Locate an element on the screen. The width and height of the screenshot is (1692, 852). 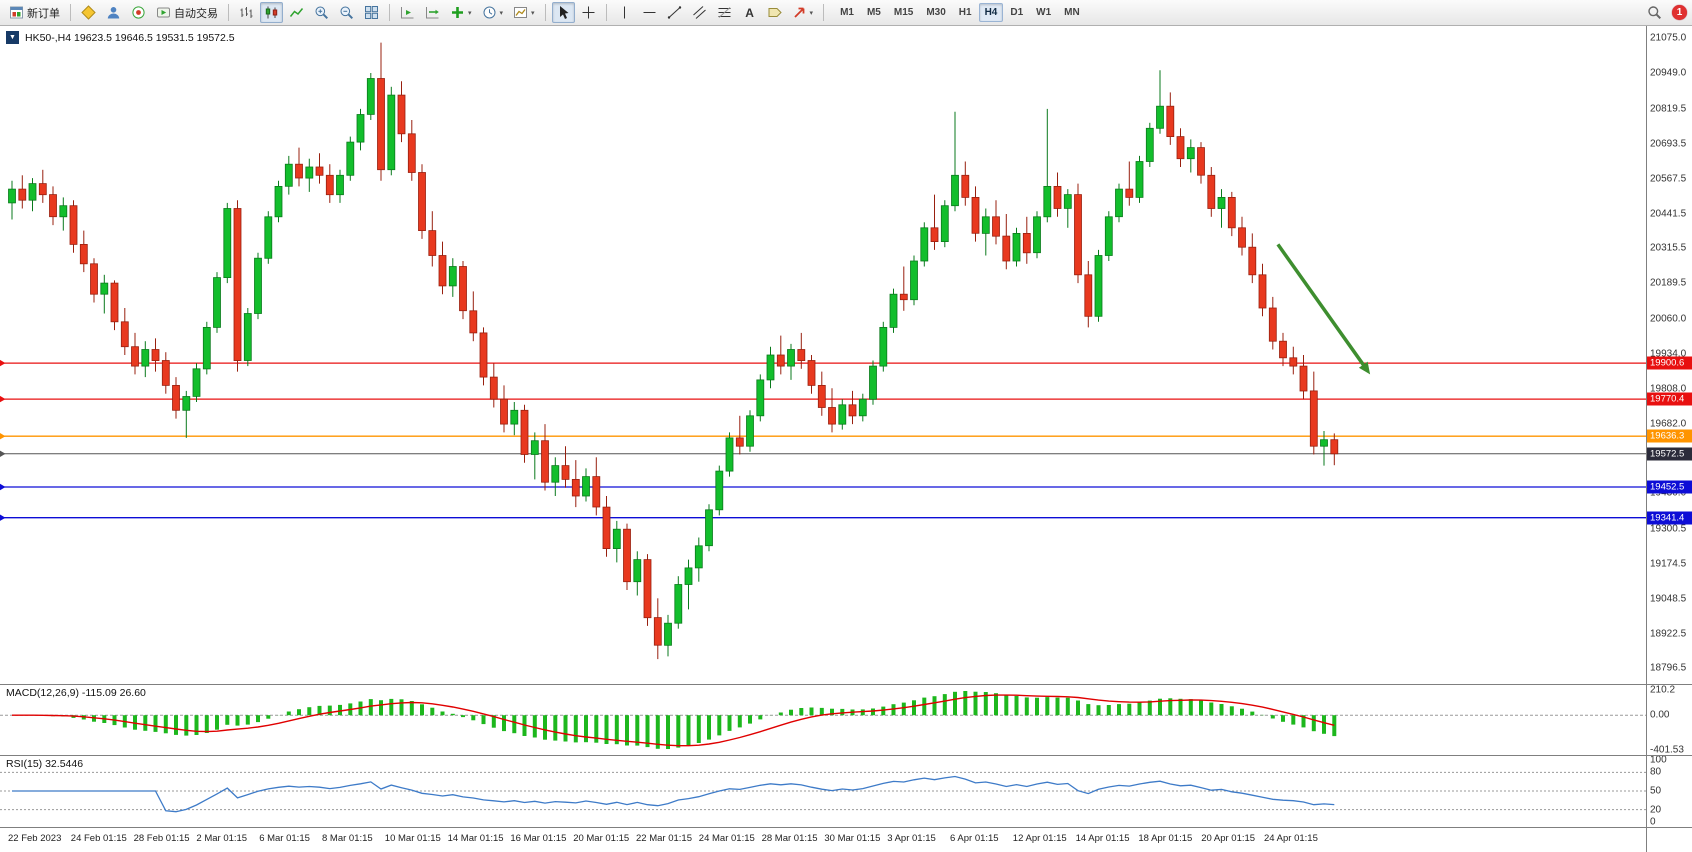
timeframe-d1: D1 is located at coordinates (1017, 12).